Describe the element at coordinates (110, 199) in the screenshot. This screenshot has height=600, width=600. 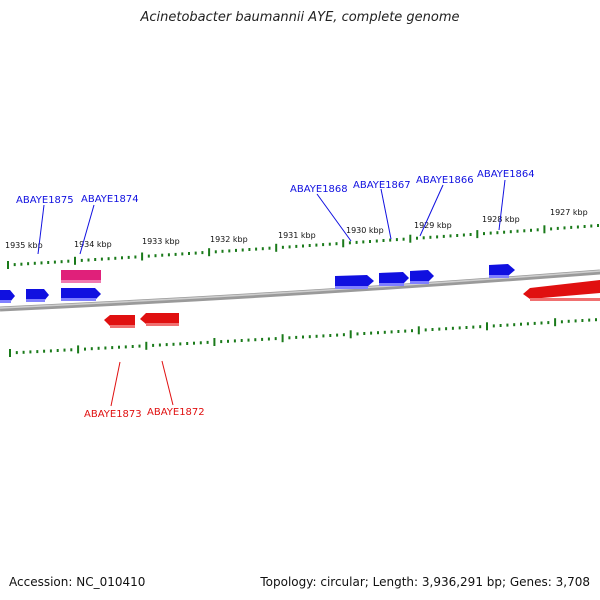
I see `gene-label-abaye1874: ABAYE1874` at that location.